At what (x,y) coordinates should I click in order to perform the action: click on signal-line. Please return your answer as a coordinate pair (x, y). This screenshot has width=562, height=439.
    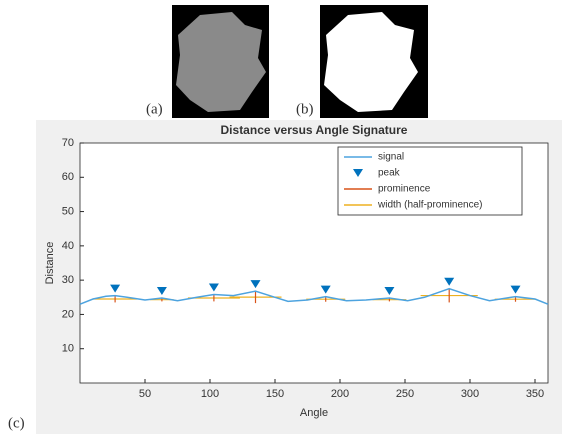
    Looking at the image, I should click on (314, 296).